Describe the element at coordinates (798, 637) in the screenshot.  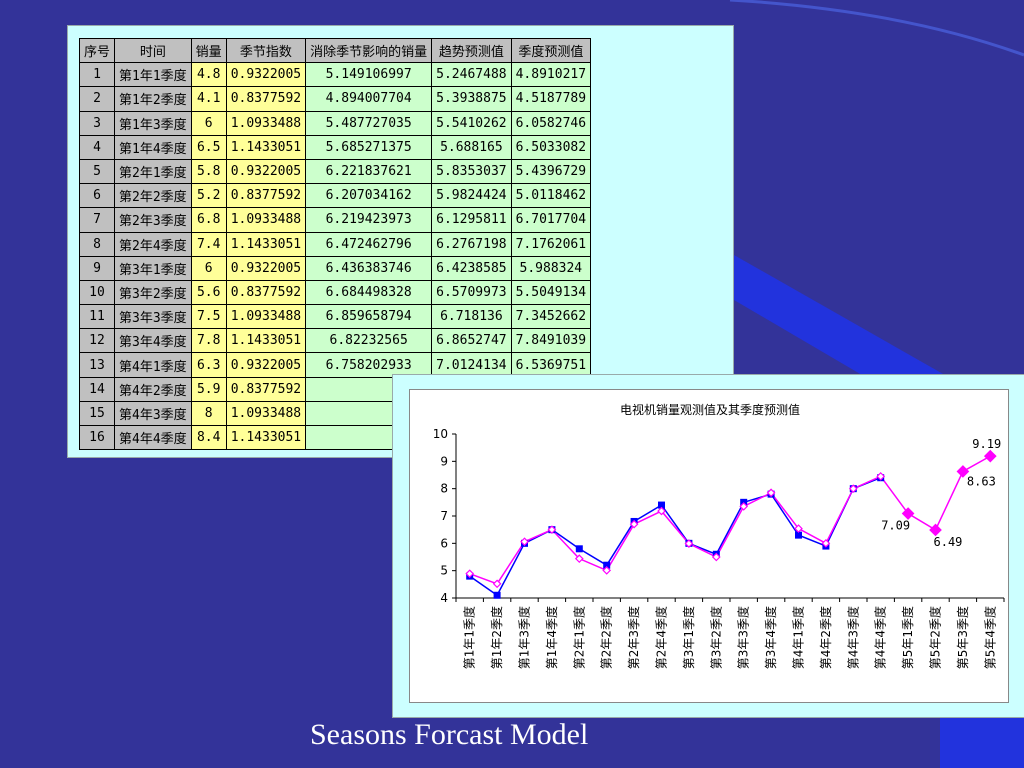
I see `x-tick-label: 第4年1季度` at that location.